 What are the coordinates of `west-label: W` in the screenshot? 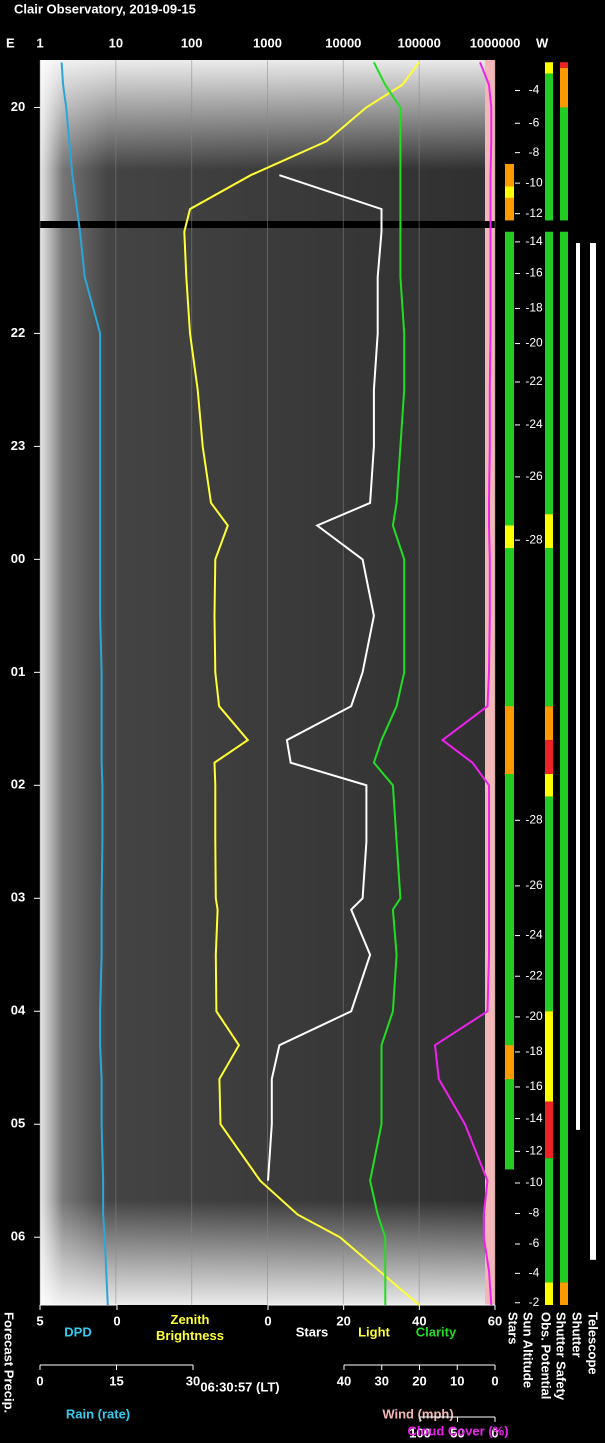 It's located at (542, 42).